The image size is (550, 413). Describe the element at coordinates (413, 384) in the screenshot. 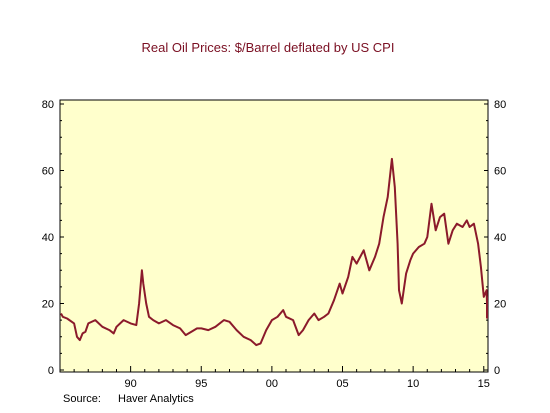

I see `x-tick-label: 10` at that location.